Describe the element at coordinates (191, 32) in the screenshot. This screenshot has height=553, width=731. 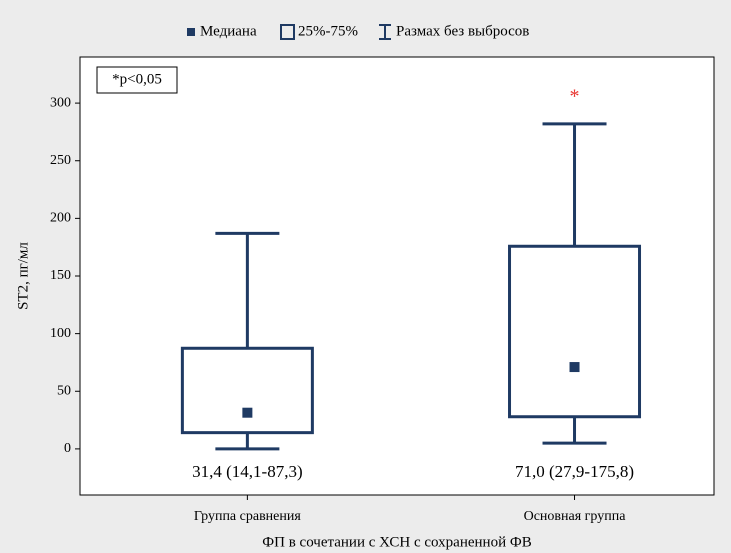
I see `legend-median-icon` at that location.